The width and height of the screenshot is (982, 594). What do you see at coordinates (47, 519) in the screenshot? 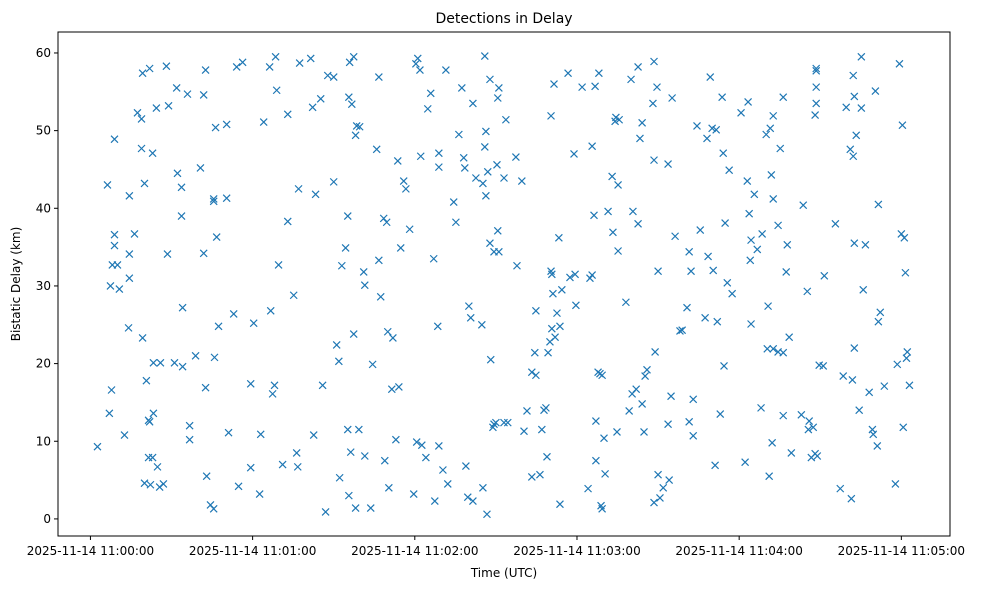
I see `y-tick-label: 0` at bounding box center [47, 519].